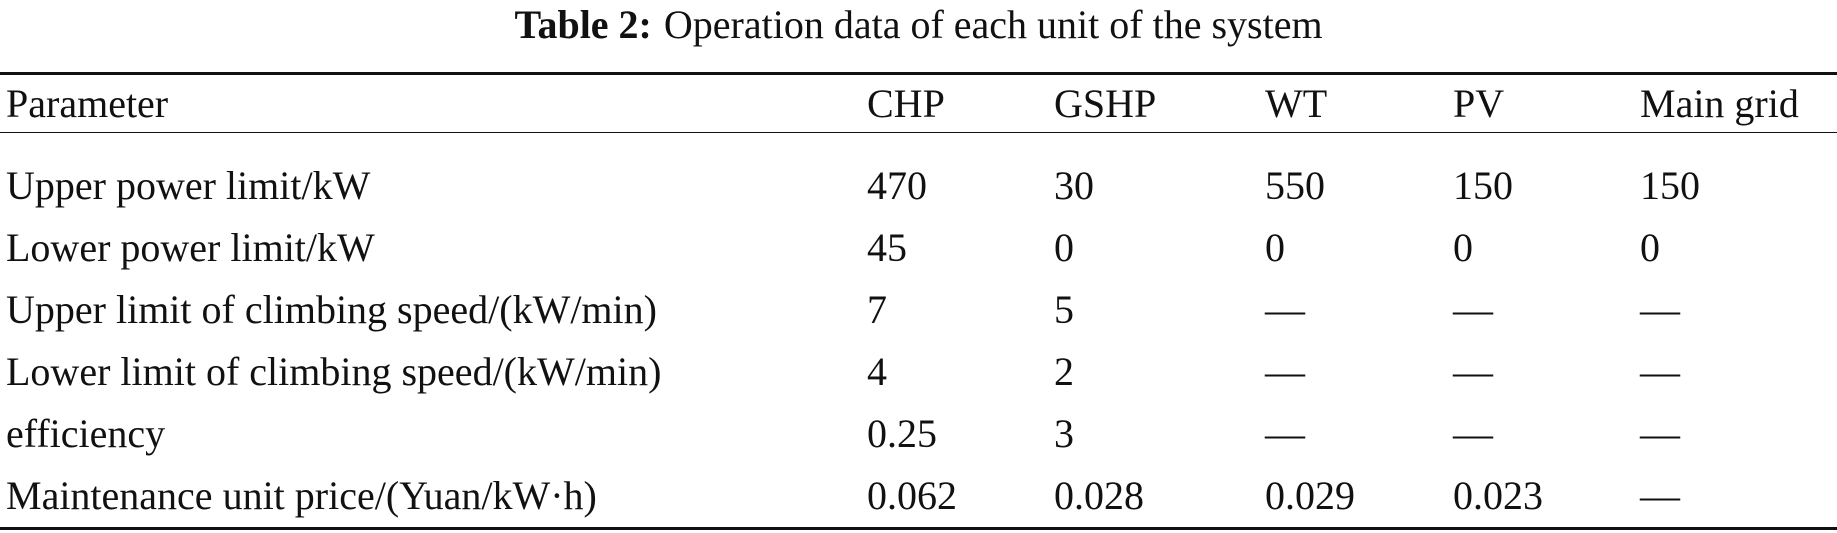  Describe the element at coordinates (86, 433) in the screenshot. I see `row-label: efficiency` at that location.